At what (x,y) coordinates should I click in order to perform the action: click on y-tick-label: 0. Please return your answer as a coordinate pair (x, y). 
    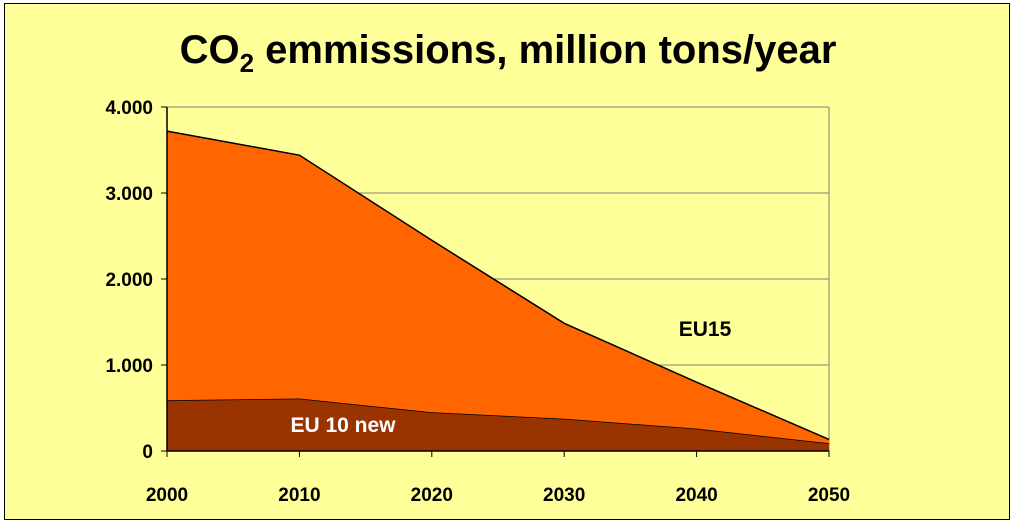
    Looking at the image, I should click on (147, 452).